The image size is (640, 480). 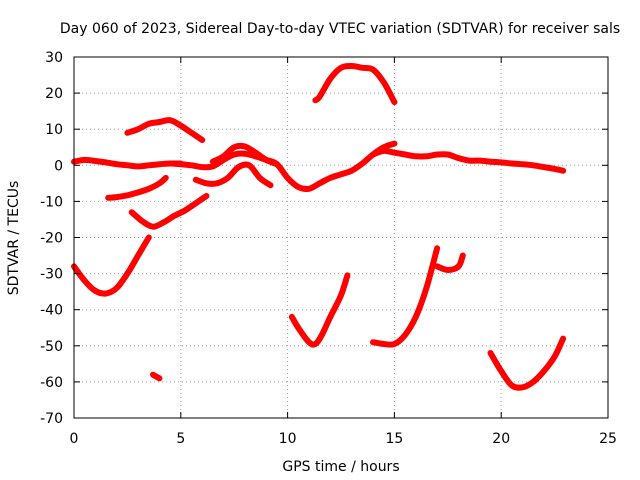 What do you see at coordinates (51, 202) in the screenshot?
I see `y-tick-label: -10` at bounding box center [51, 202].